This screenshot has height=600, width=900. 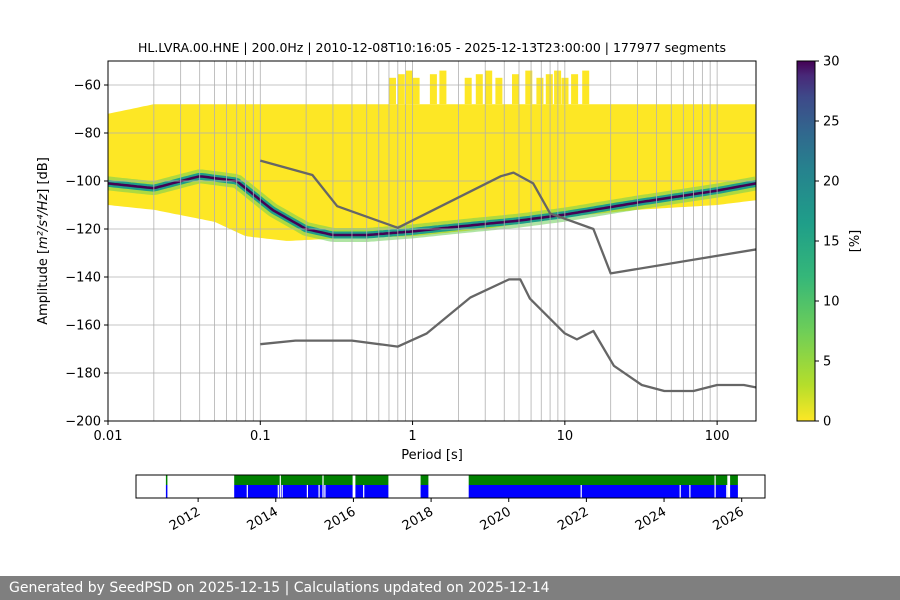 What do you see at coordinates (432, 455) in the screenshot?
I see `x-axis-label: Period [s]` at bounding box center [432, 455].